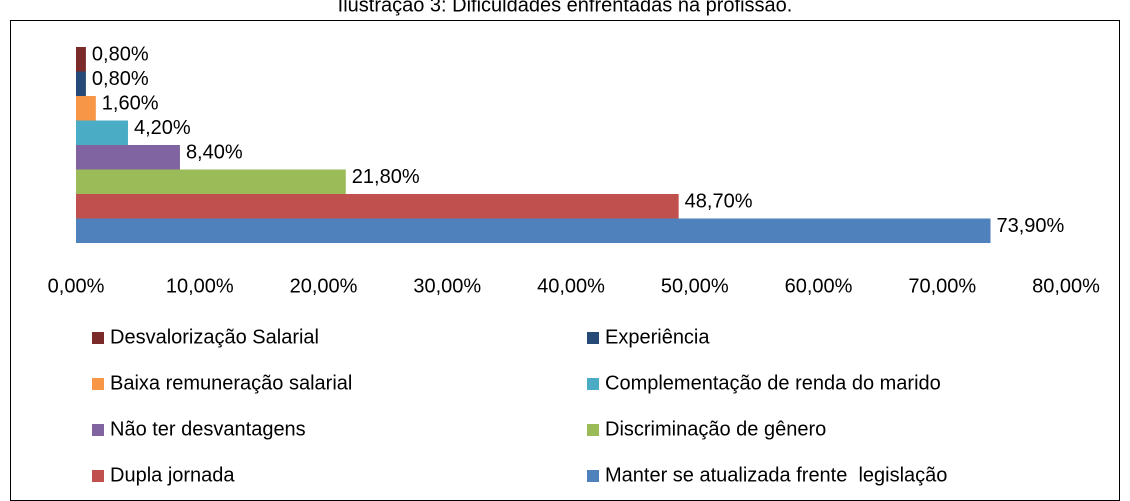  I want to click on x-tick-label: 30,00%, so click(447, 286).